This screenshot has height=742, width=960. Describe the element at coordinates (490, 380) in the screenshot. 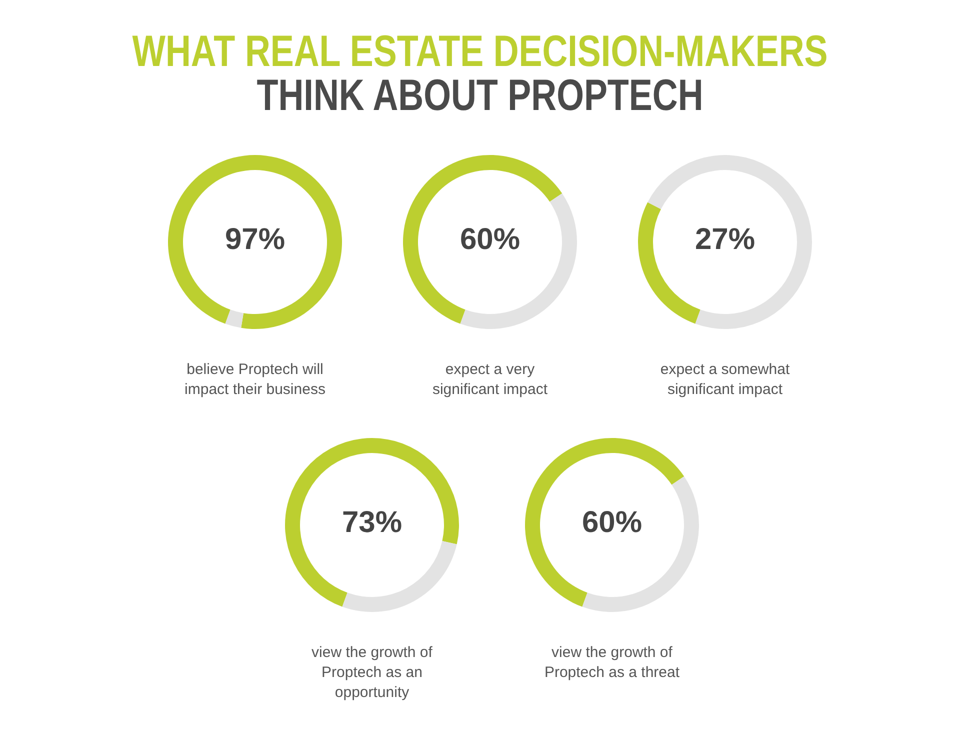

I see `text: expect a very significant impact` at that location.